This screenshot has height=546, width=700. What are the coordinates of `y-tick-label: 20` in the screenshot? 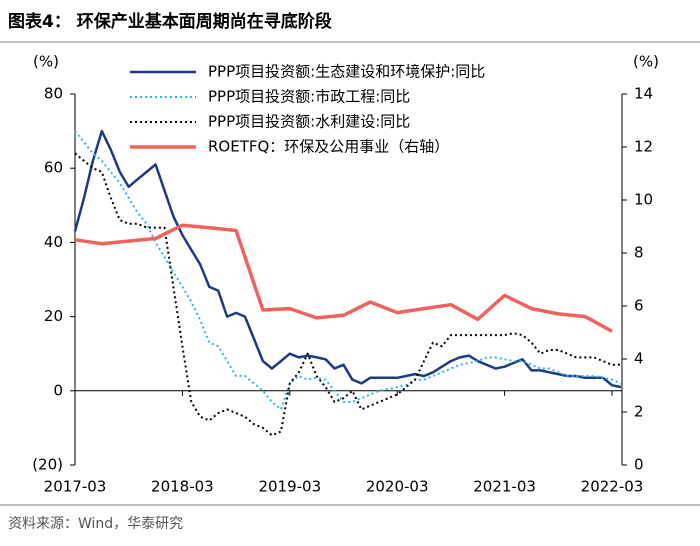 It's located at (53, 316).